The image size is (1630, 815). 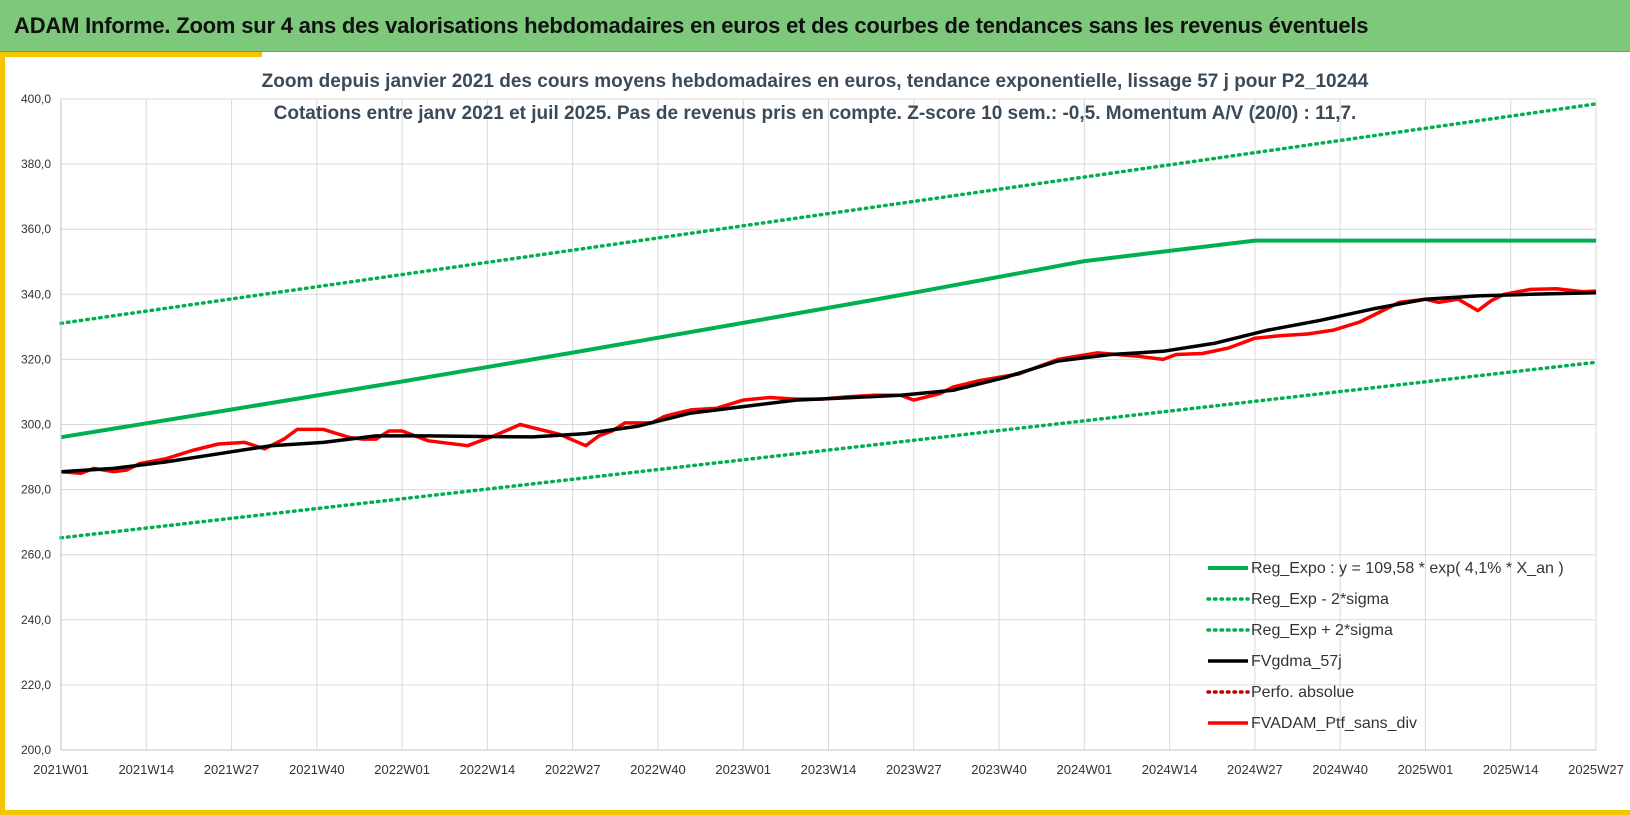 What do you see at coordinates (743, 769) in the screenshot?
I see `x-tick-label: 2023W01` at bounding box center [743, 769].